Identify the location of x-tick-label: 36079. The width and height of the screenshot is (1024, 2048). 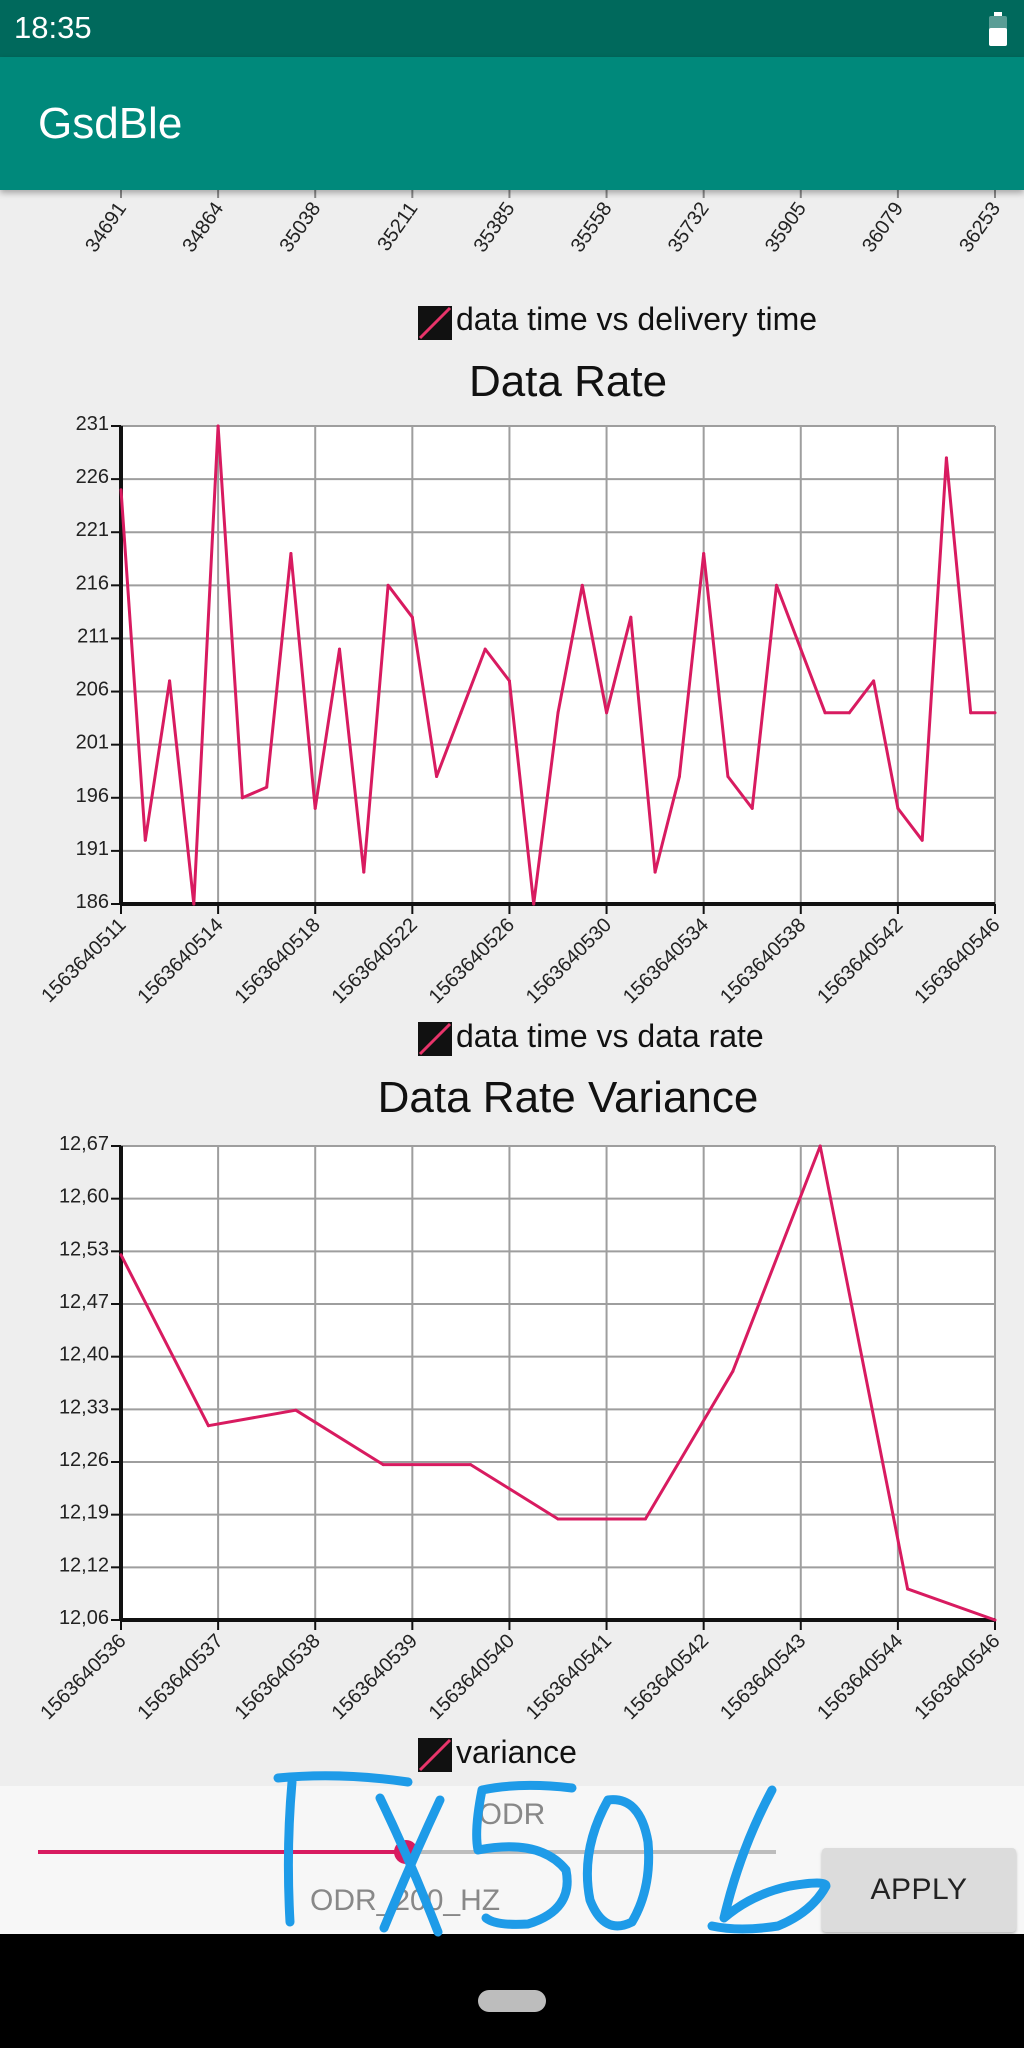
(883, 227).